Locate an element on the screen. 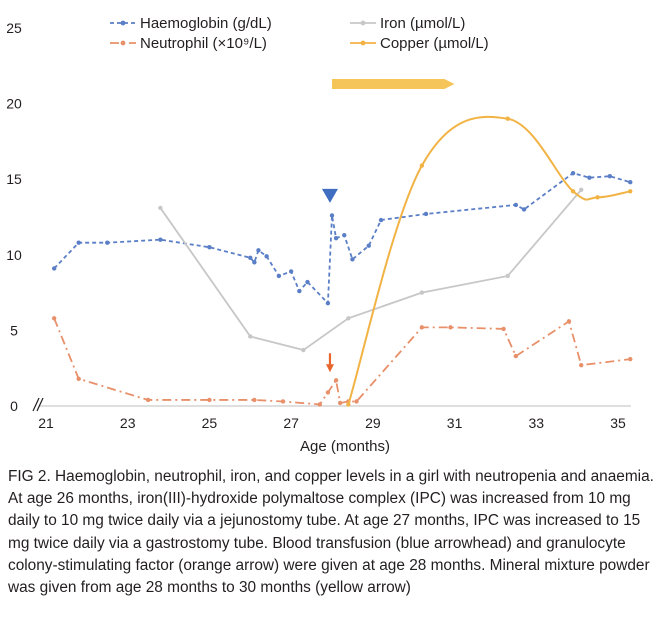 Image resolution: width=663 pixels, height=642 pixels. x-axis is located at coordinates (331, 404).